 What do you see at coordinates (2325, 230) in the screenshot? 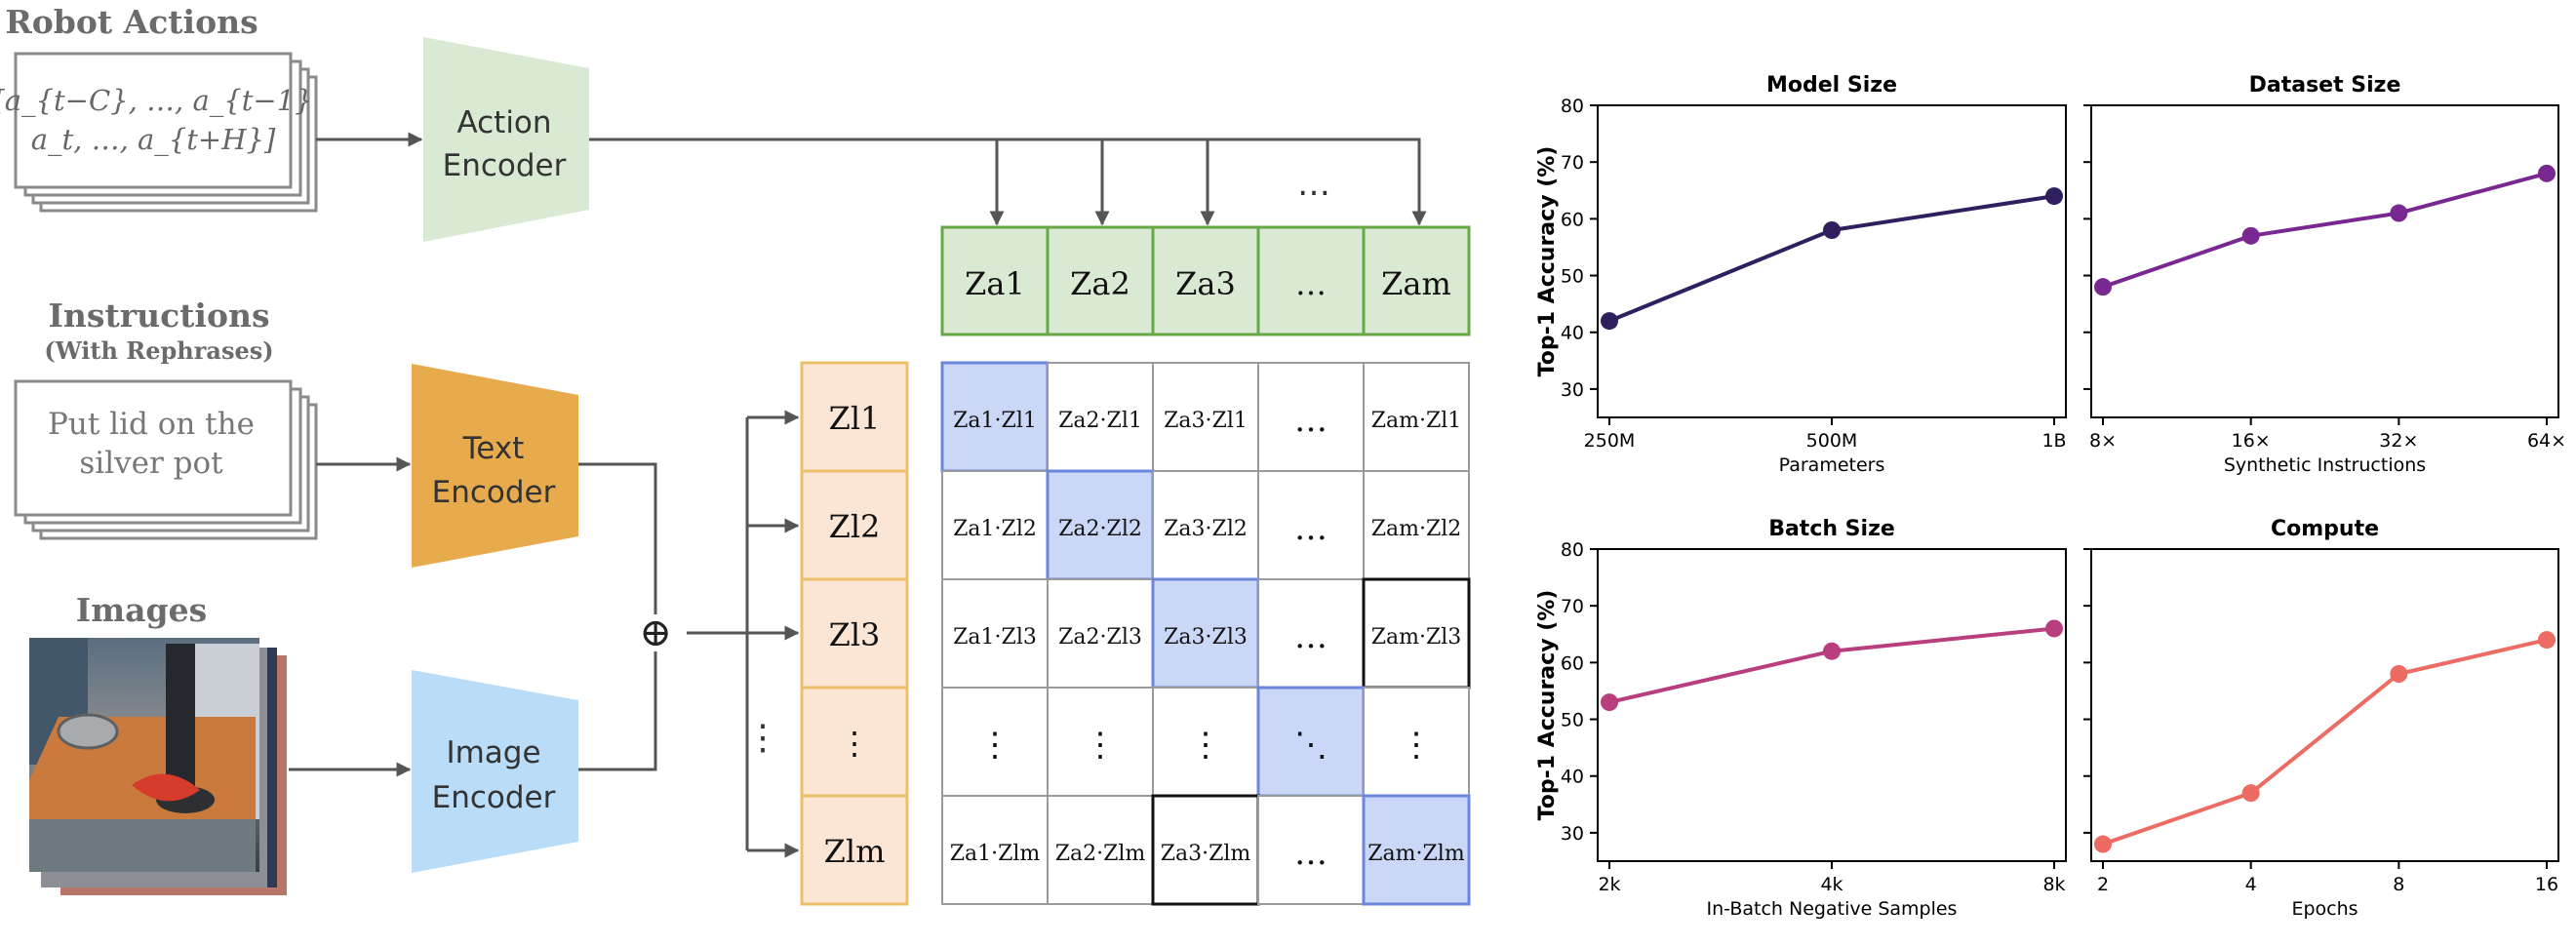
I see `series-line` at bounding box center [2325, 230].